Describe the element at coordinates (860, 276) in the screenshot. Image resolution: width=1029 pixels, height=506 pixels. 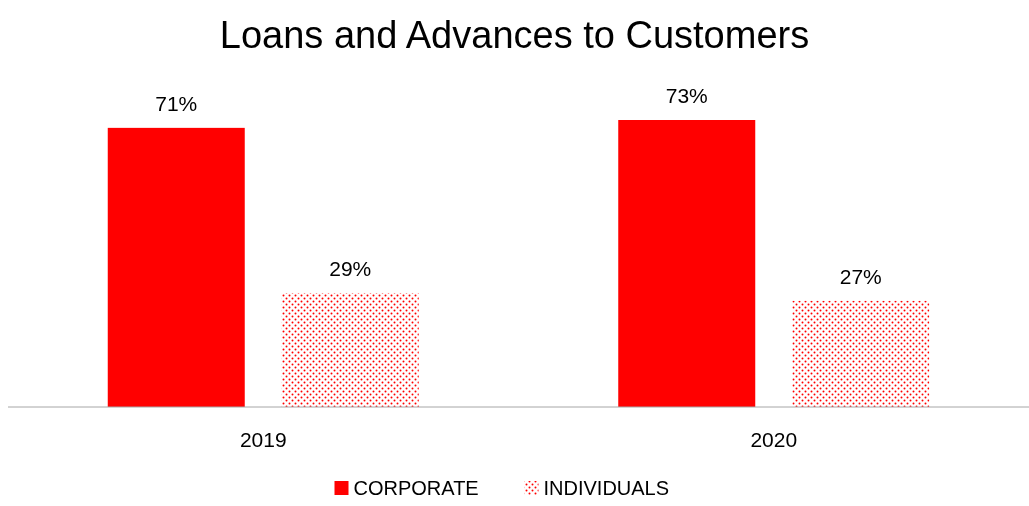
I see `data-label: 27%` at that location.